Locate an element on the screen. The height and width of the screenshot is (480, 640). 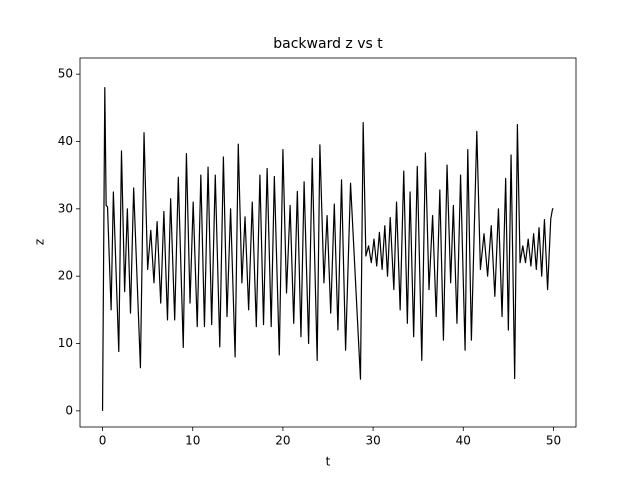
y-tick-label: 0 is located at coordinates (69, 410).